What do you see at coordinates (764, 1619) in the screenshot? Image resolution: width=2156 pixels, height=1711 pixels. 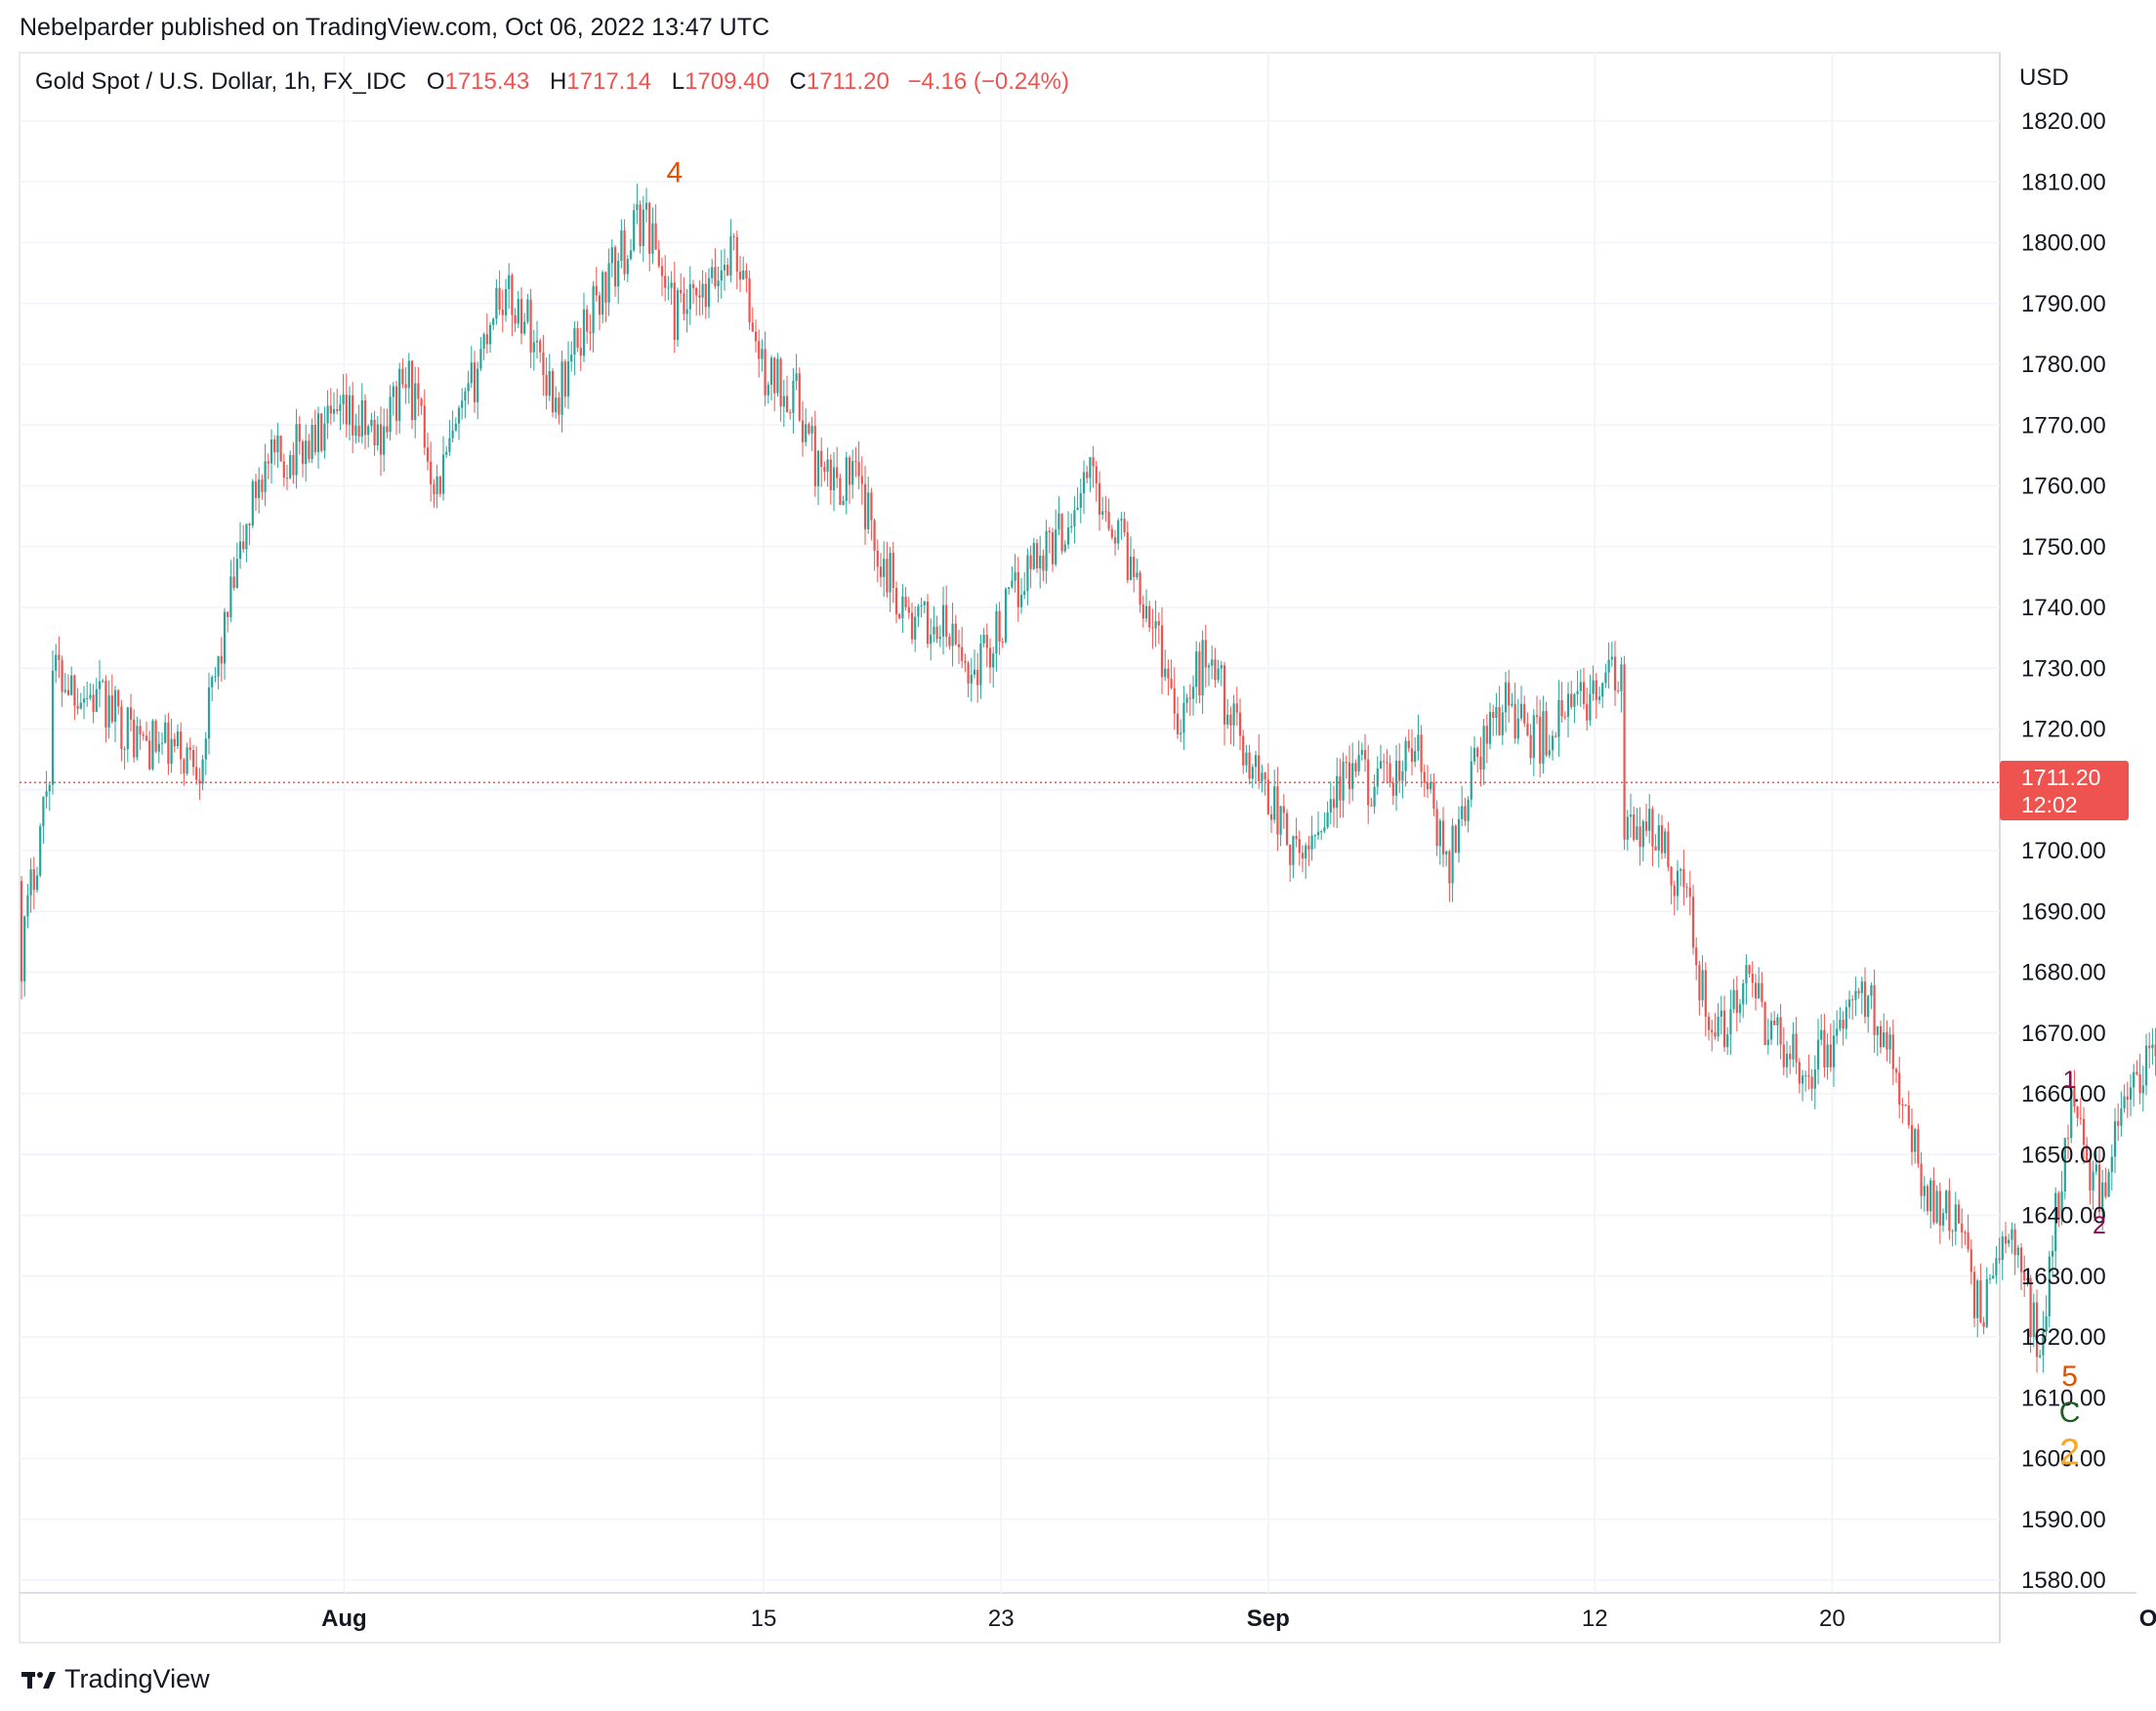 I see `time-tick-label: 15` at bounding box center [764, 1619].